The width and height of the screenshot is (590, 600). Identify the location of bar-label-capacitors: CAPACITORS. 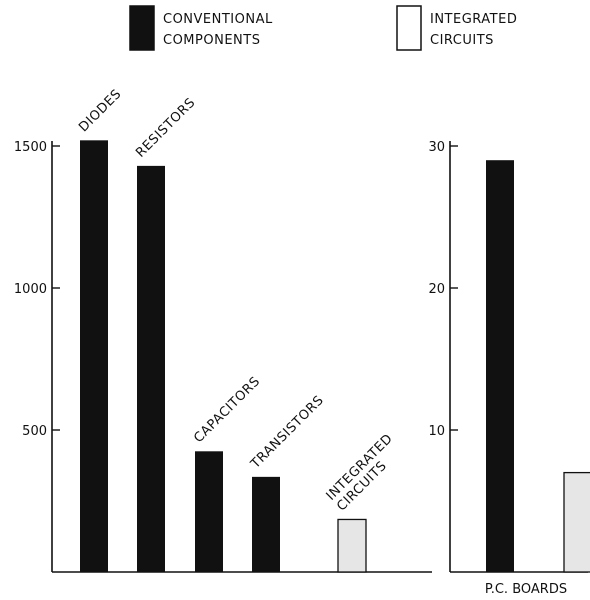
(227, 410).